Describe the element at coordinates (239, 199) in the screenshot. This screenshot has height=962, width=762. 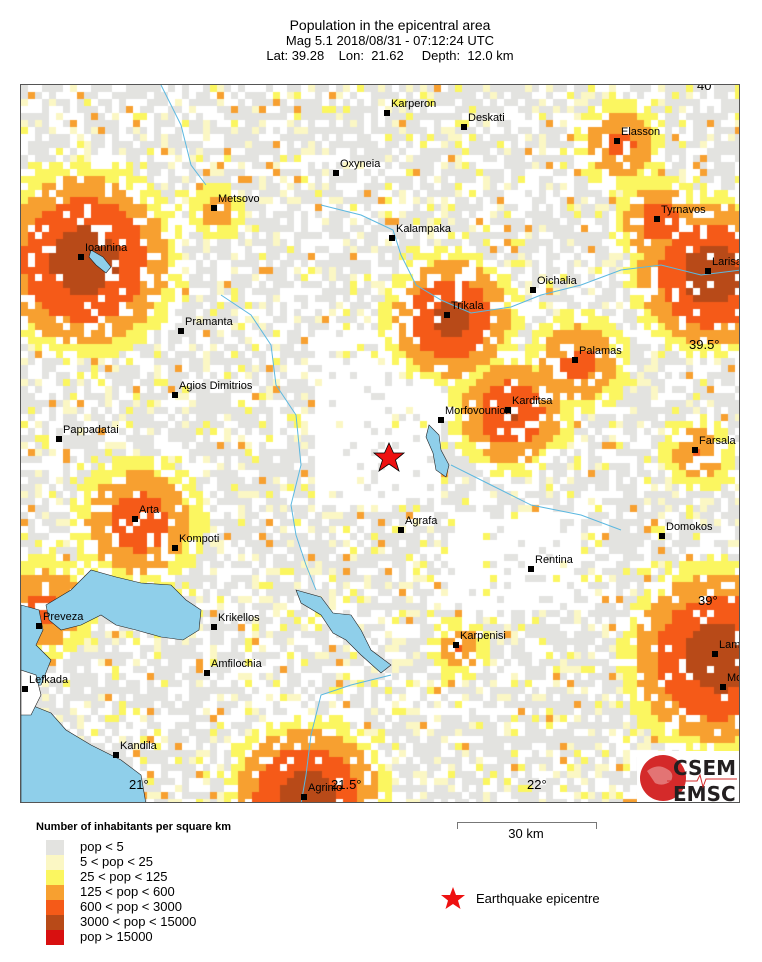
I see `city-label: Metsovo` at that location.